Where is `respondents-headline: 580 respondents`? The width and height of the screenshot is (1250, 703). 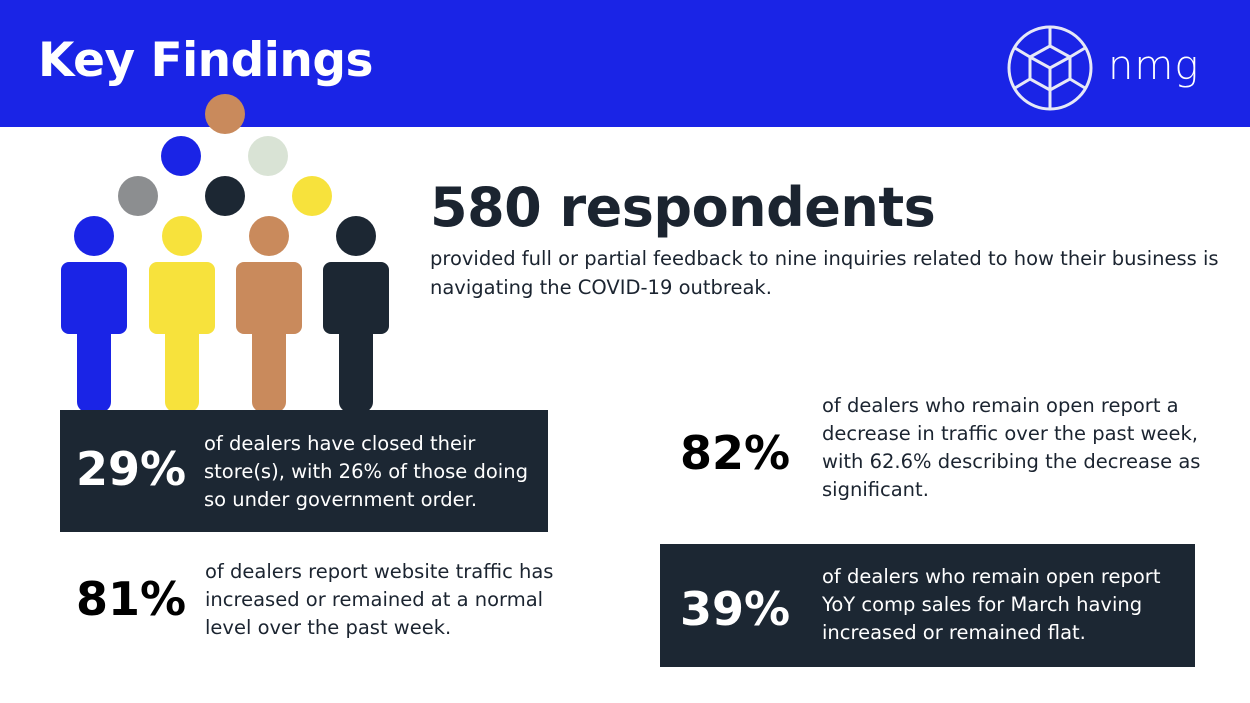
respondents-headline: 580 respondents is located at coordinates (683, 207).